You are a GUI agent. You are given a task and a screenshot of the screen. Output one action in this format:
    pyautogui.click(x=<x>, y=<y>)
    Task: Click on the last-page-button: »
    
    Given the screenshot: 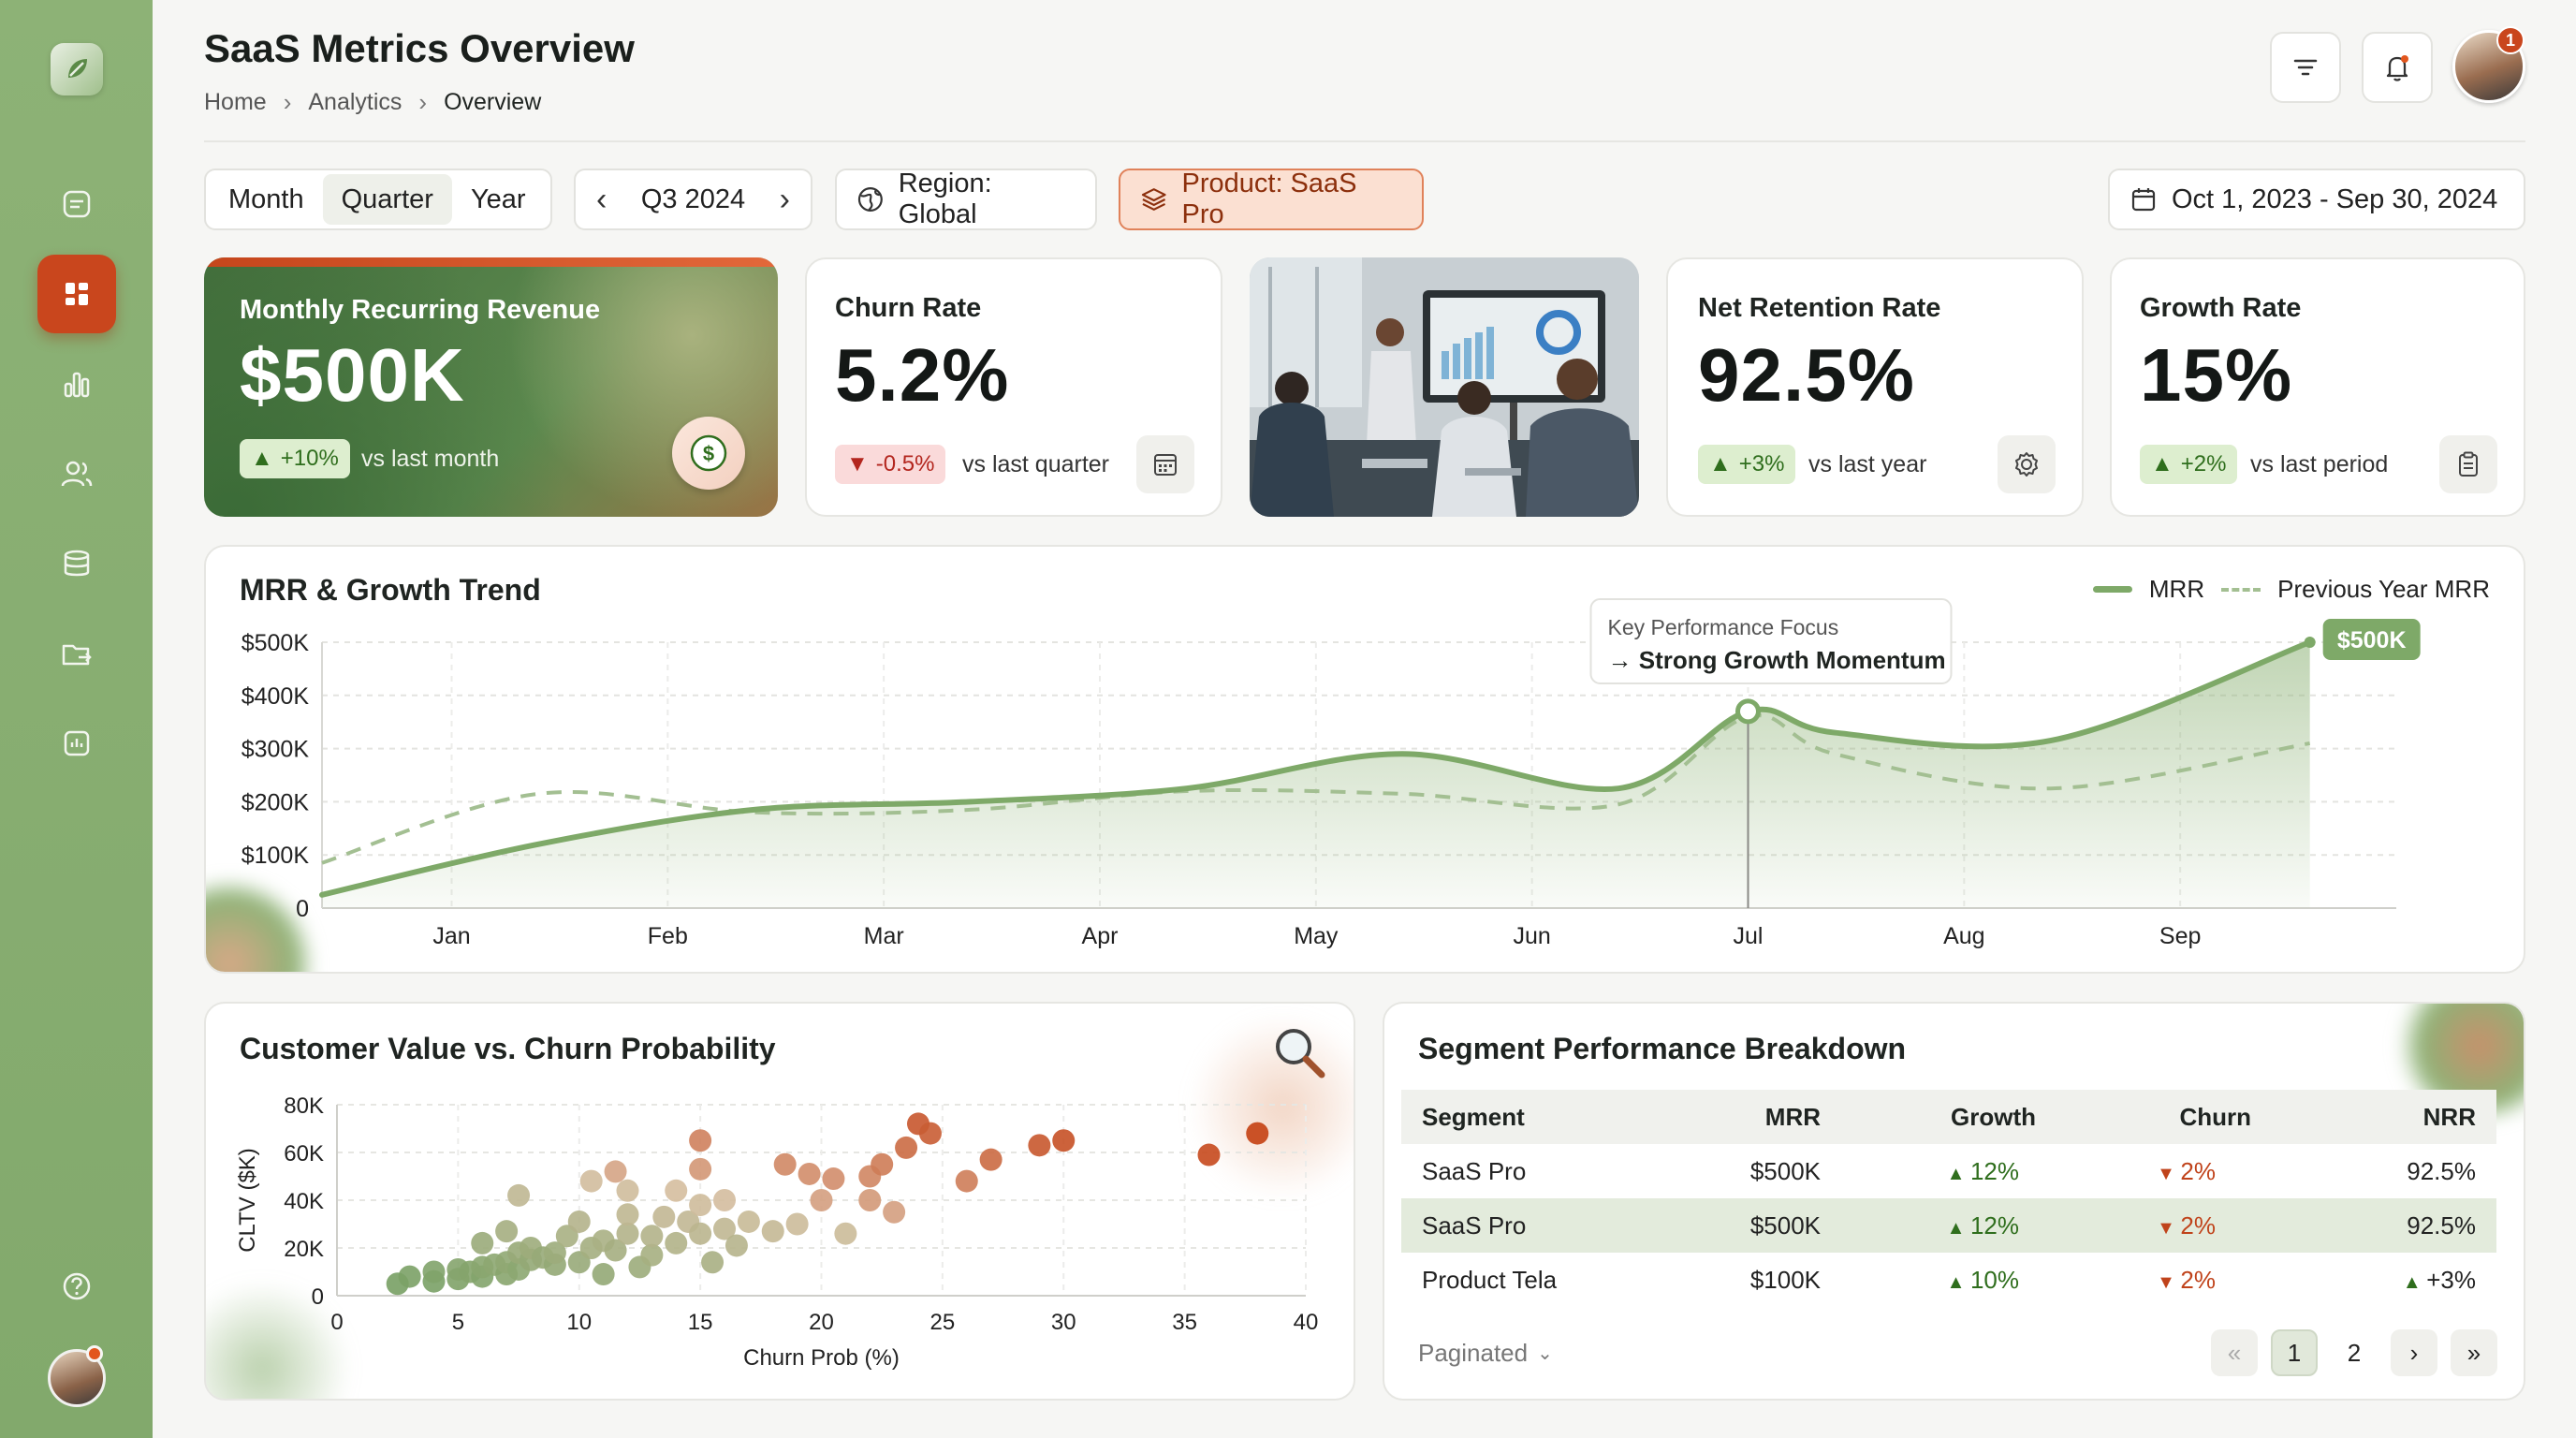 What is the action you would take?
    pyautogui.click(x=2474, y=1352)
    